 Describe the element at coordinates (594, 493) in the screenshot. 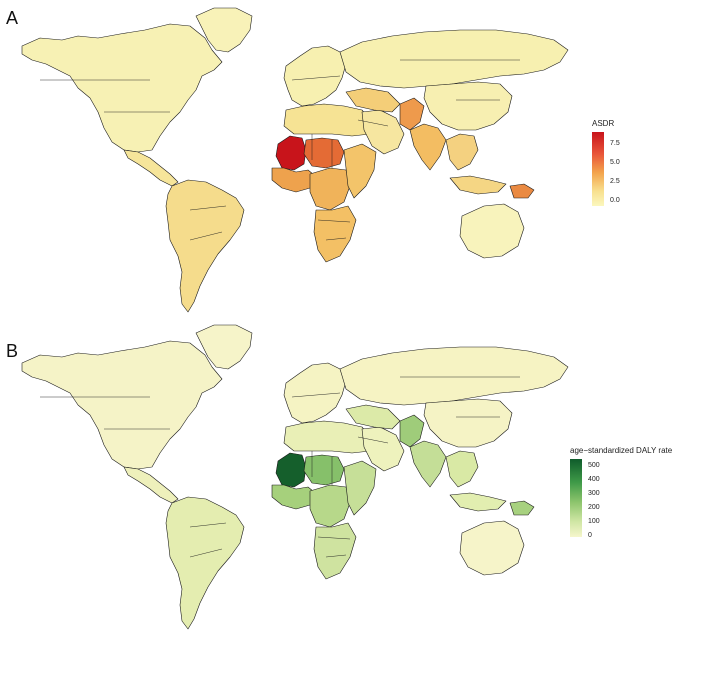

I see `legend-tick: 300` at that location.